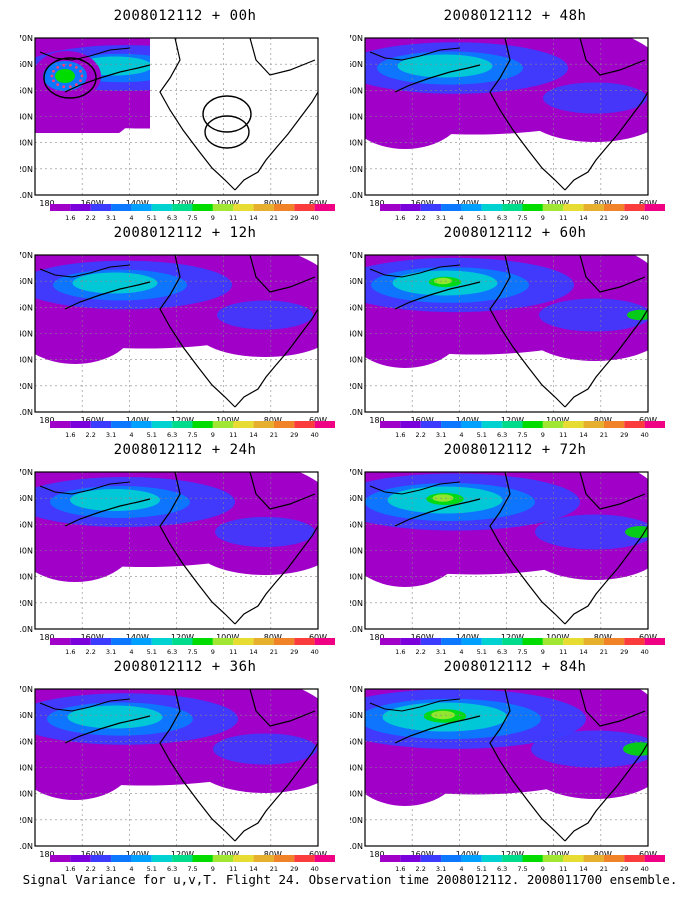 This screenshot has width=700, height=900. Describe the element at coordinates (356, 846) in the screenshot. I see `lat-tick-label: 10N` at that location.